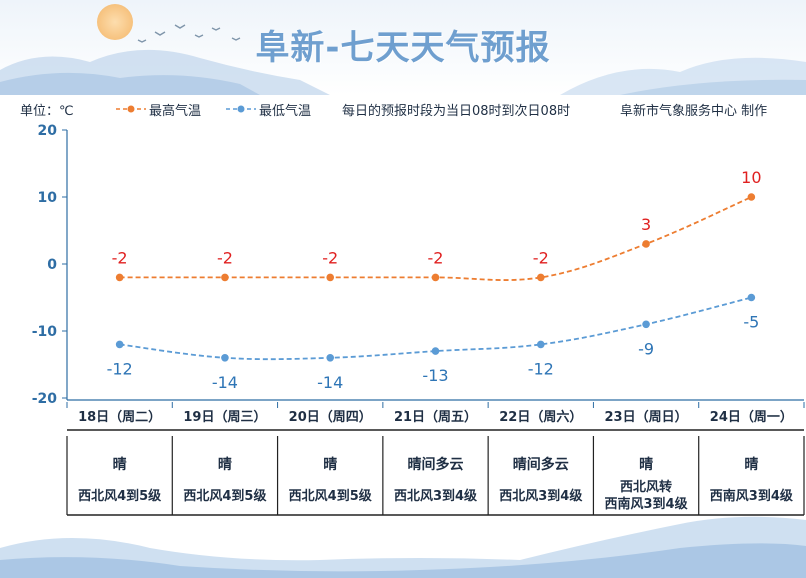 This screenshot has width=806, height=578. Describe the element at coordinates (694, 111) in the screenshot. I see `credit-text: 阜新市气象服务中心 制作` at that location.